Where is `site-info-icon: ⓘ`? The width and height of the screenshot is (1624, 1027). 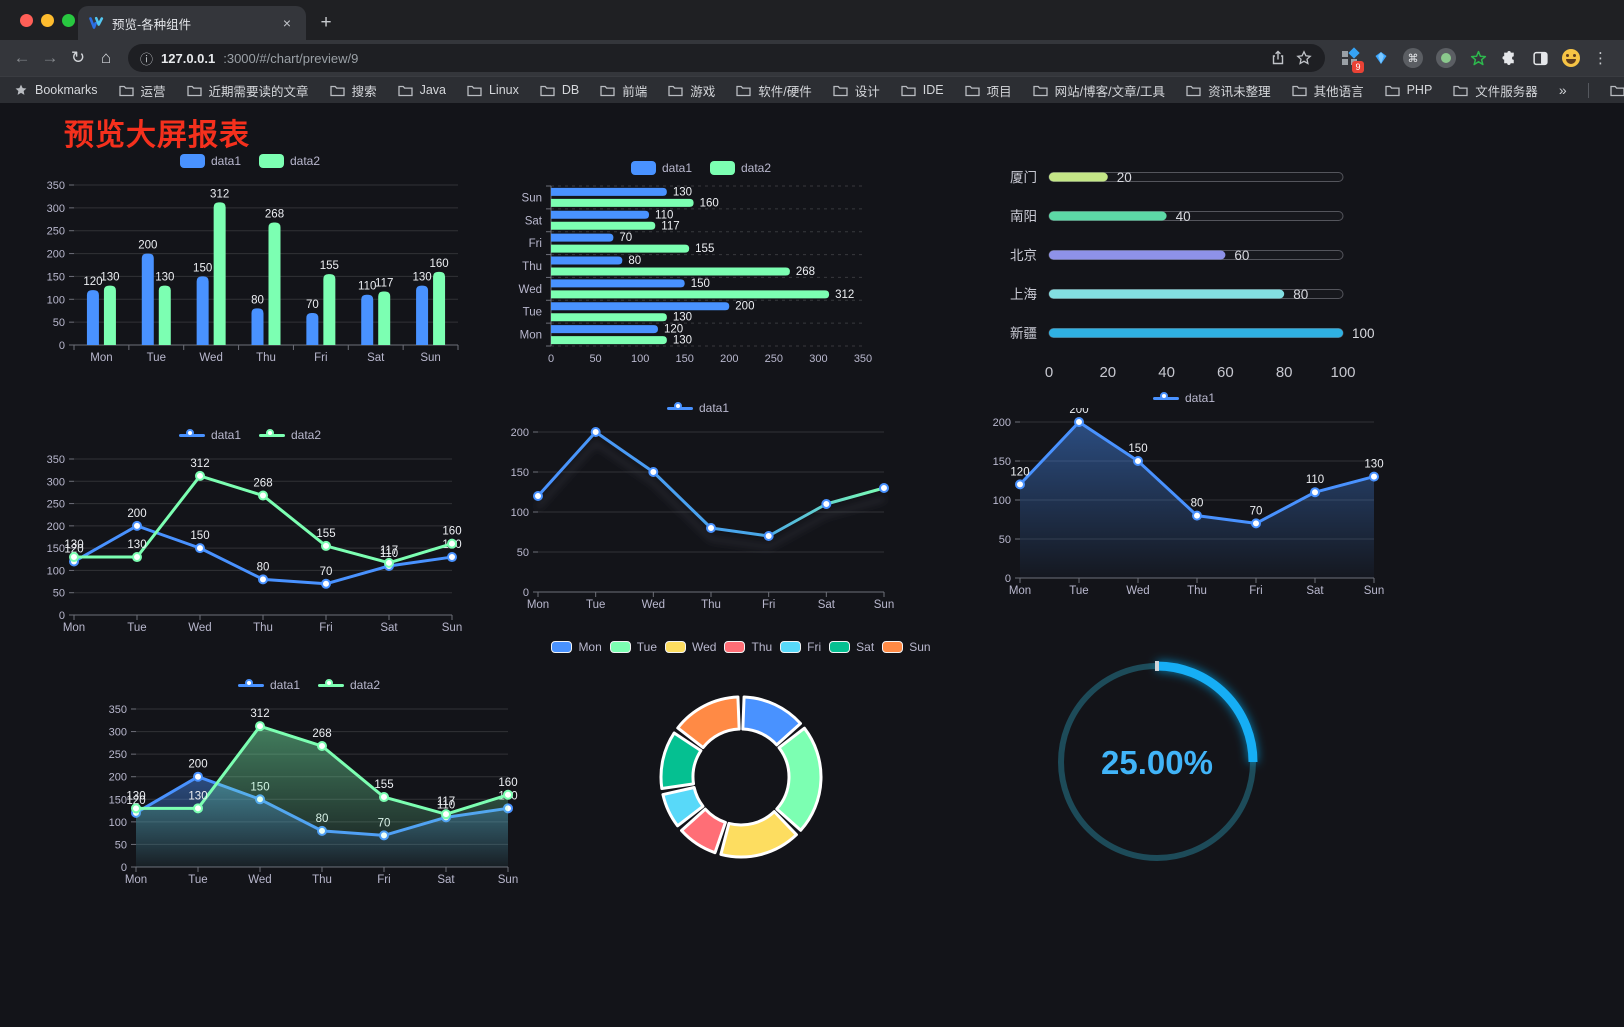 site-info-icon: ⓘ is located at coordinates (147, 59).